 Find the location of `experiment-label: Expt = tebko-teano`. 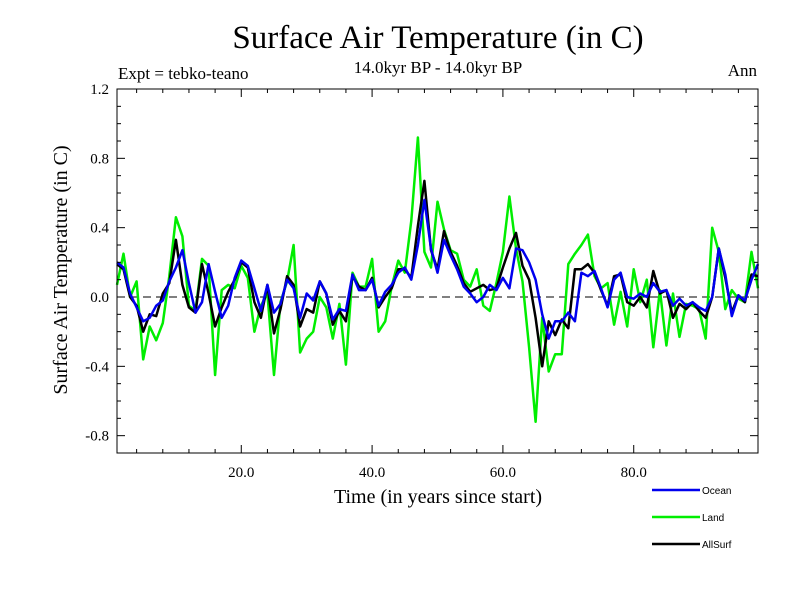

experiment-label: Expt = tebko-teano is located at coordinates (183, 73).